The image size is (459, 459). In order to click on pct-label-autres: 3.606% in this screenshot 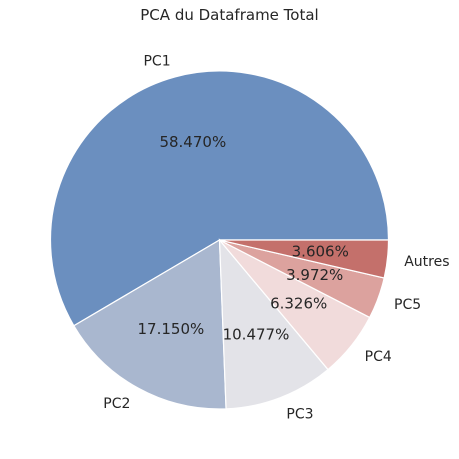, I will do `click(320, 251)`.